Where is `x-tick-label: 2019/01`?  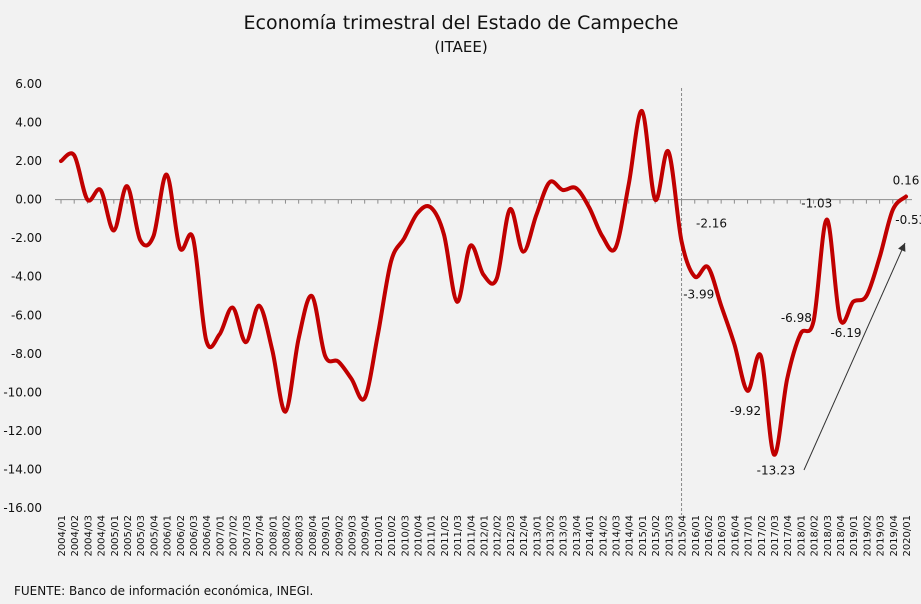
x-tick-label: 2019/01 is located at coordinates (854, 536).